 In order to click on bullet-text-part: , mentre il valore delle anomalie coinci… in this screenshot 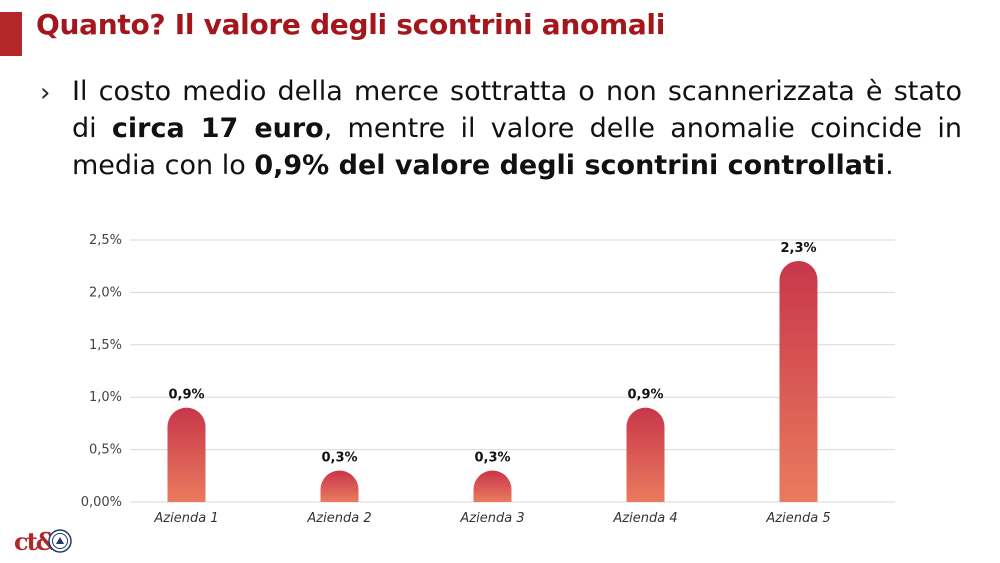, I will do `click(517, 147)`.